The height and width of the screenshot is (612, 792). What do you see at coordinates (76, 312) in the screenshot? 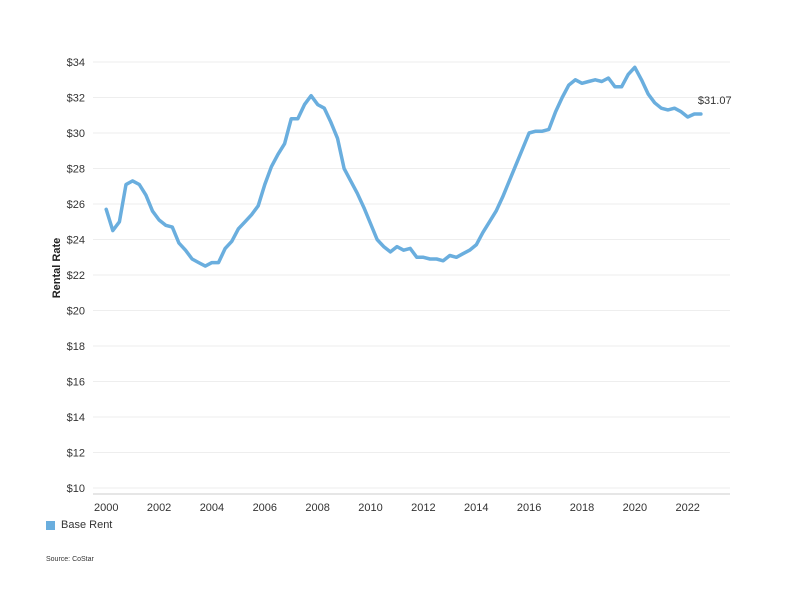
I see `y-tick-label: $20` at bounding box center [76, 312].